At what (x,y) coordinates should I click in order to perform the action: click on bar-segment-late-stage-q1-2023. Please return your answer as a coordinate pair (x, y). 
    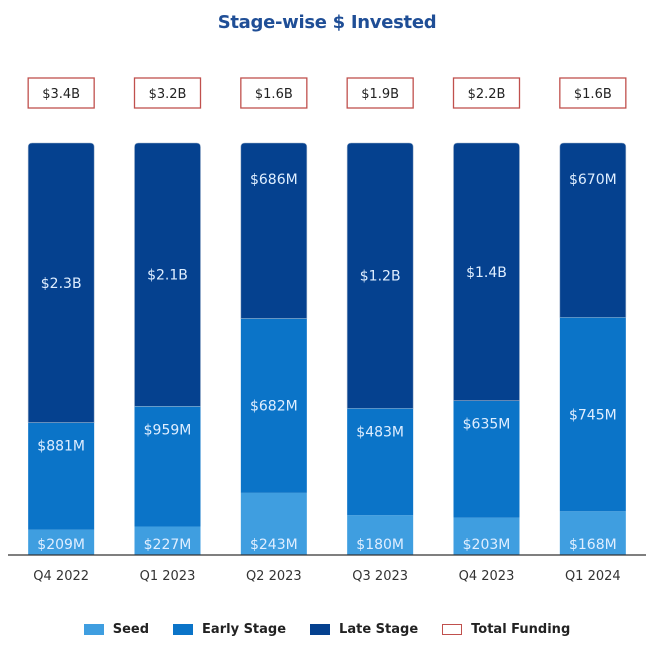
    Looking at the image, I should click on (167, 274).